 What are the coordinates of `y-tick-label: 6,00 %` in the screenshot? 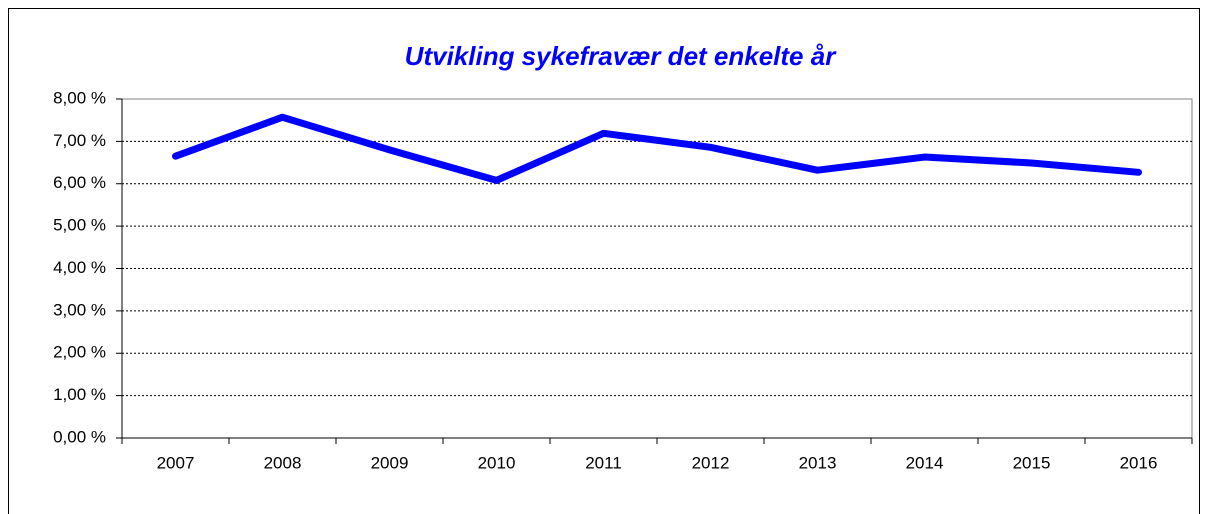 It's located at (79, 182).